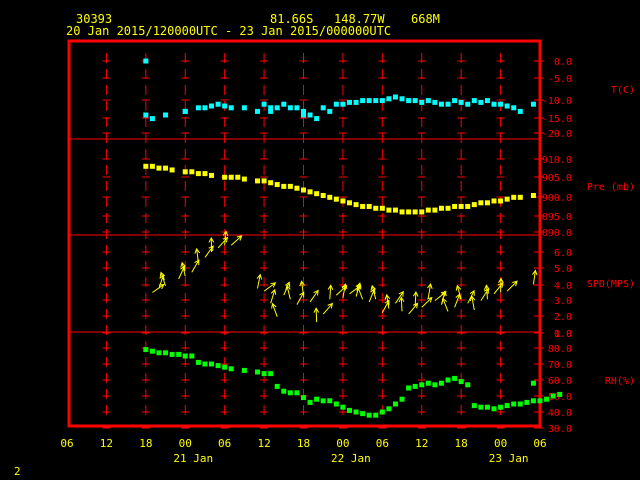  Describe the element at coordinates (557, 160) in the screenshot. I see `right-tick-label: 910.0` at that location.